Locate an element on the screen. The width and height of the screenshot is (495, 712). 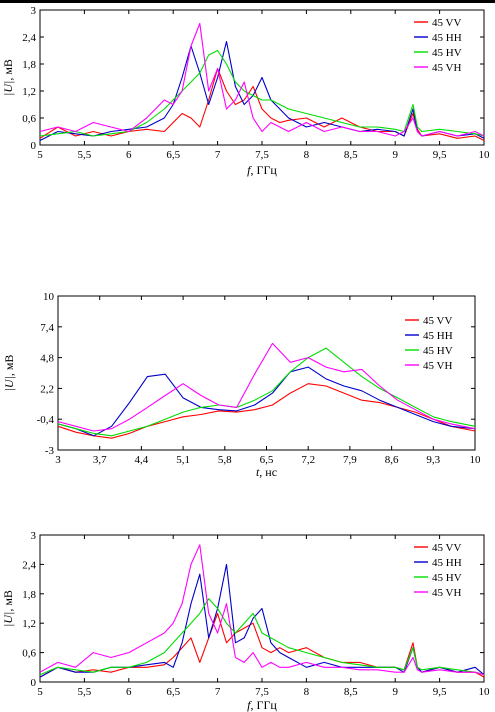
y-tick-label: 2,2 is located at coordinates (47, 389).